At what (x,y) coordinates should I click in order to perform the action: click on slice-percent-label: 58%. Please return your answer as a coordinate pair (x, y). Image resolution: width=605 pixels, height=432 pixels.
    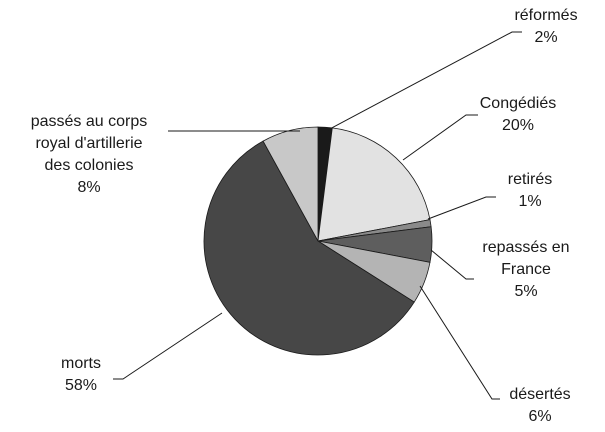
    Looking at the image, I should click on (81, 385).